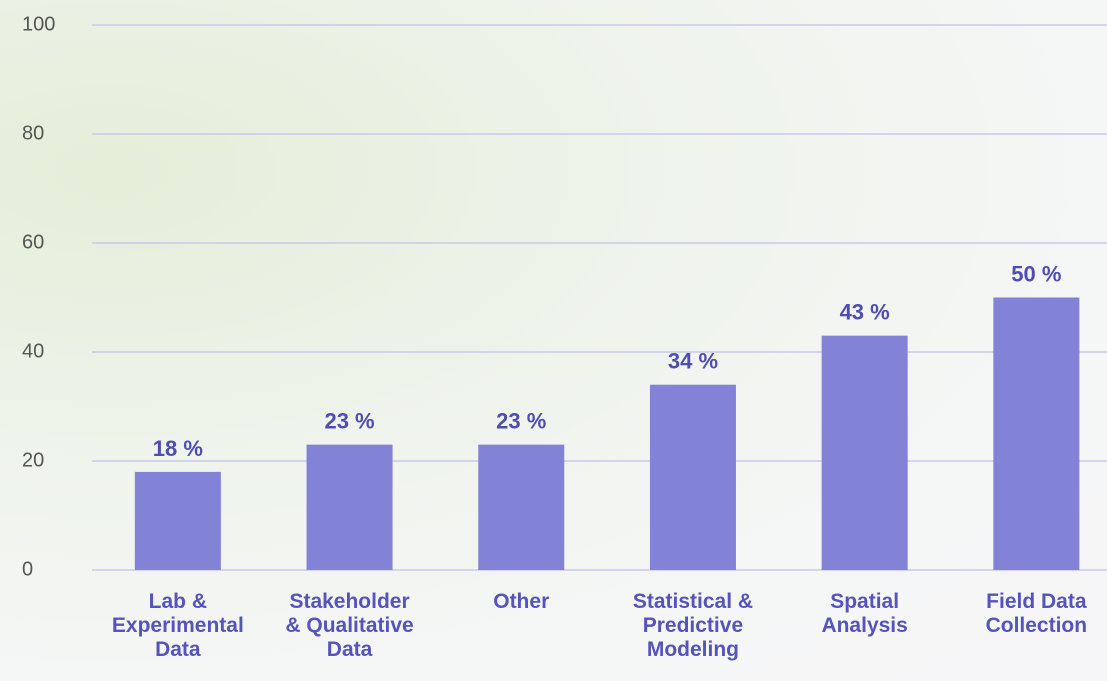  What do you see at coordinates (27, 569) in the screenshot?
I see `y-tick-label: 0` at bounding box center [27, 569].